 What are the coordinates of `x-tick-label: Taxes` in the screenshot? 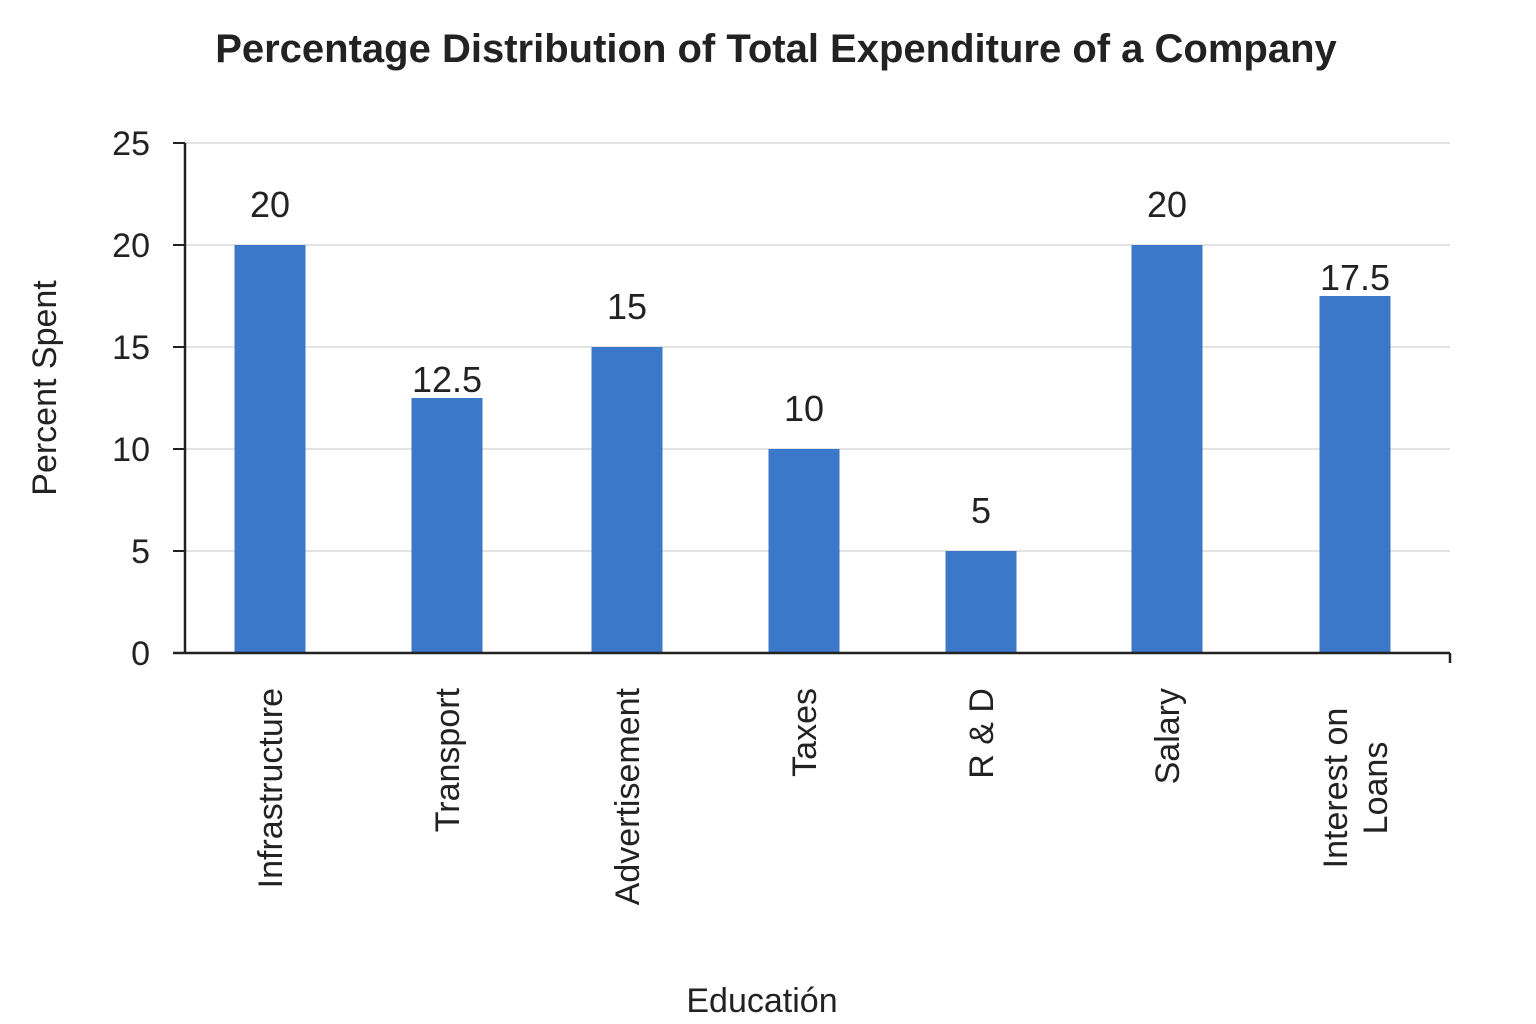 It's located at (805, 732).